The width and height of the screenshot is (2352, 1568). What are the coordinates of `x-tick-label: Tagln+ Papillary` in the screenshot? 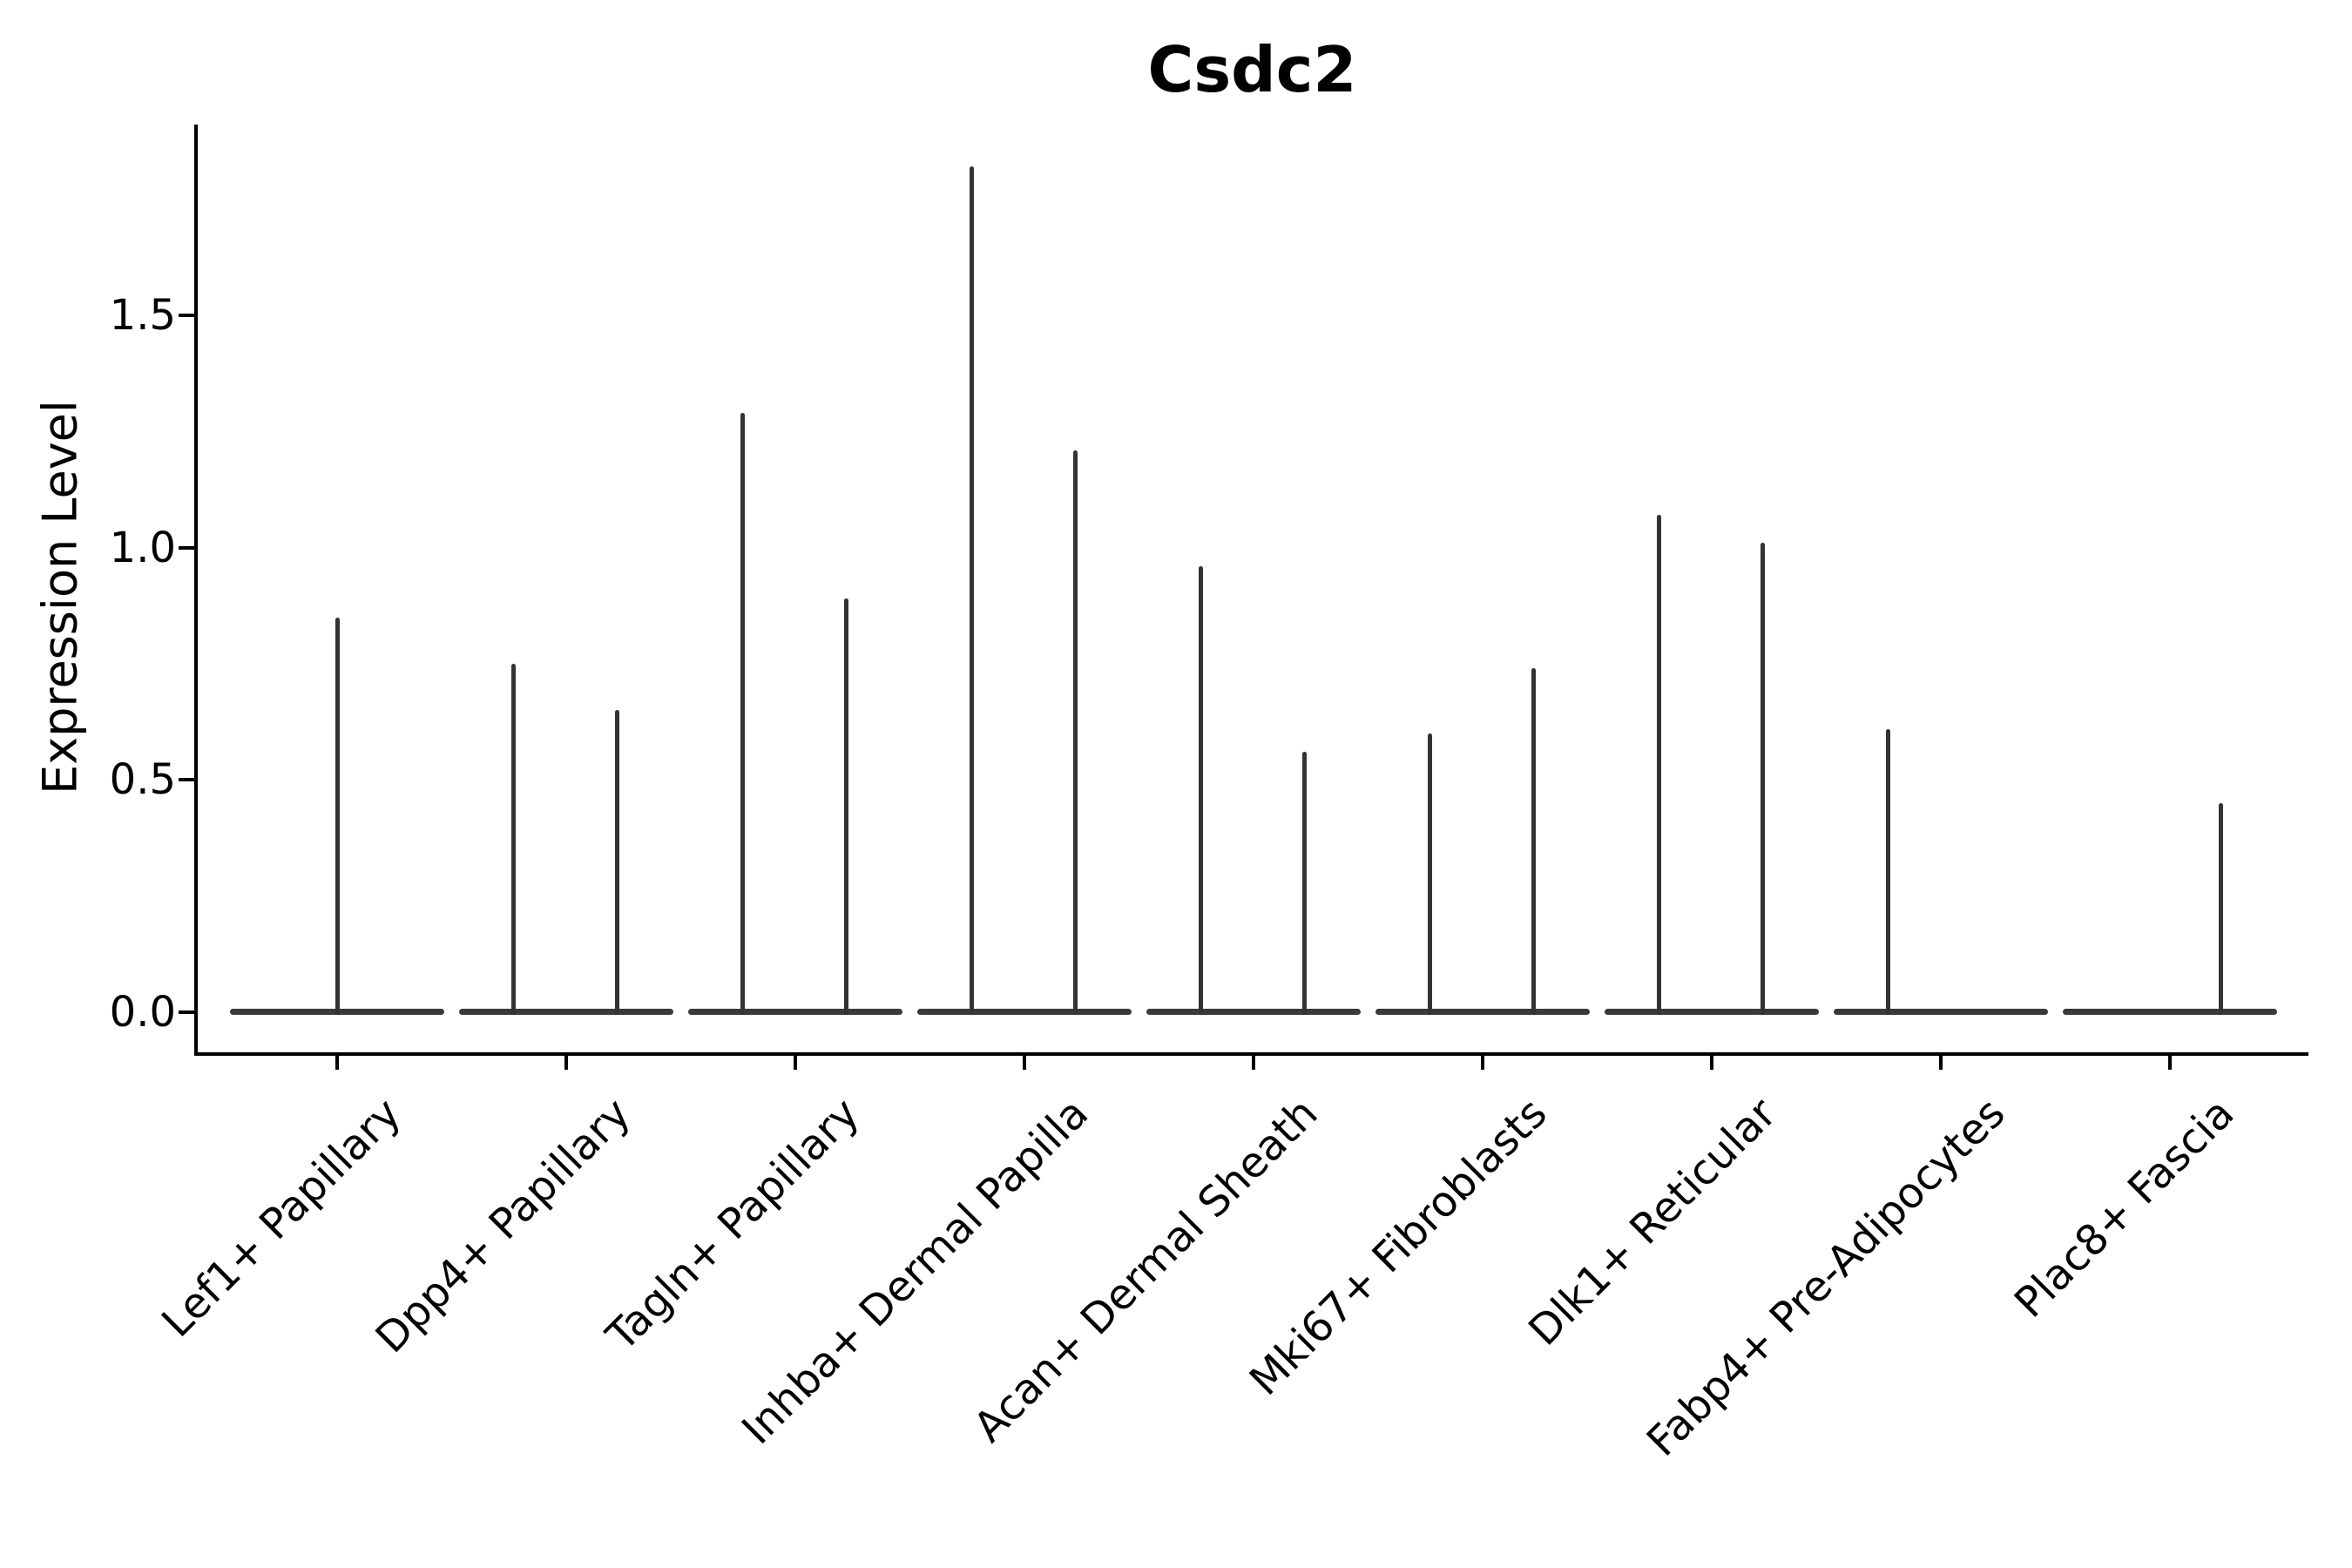 It's located at (733, 1225).